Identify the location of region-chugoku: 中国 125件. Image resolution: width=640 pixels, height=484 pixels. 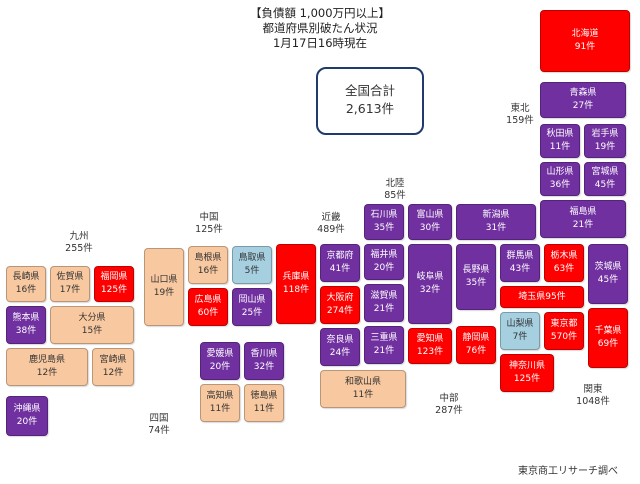
(209, 223).